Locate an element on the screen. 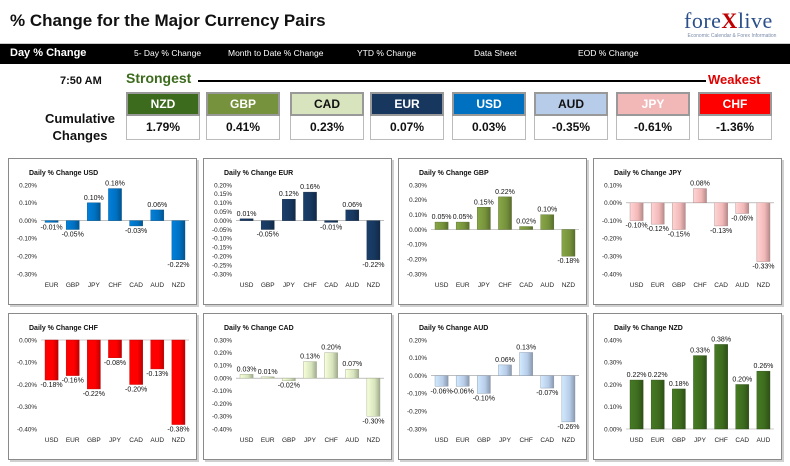 The width and height of the screenshot is (790, 466). bar-chf is located at coordinates (115, 204).